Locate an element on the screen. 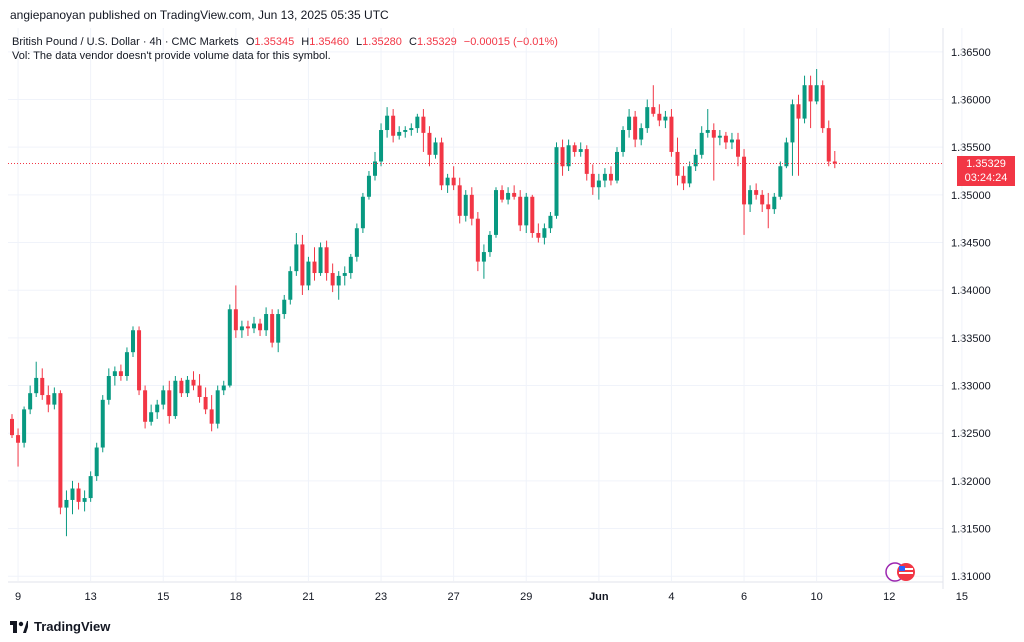 Image resolution: width=1024 pixels, height=642 pixels. footer-brand: TradingView is located at coordinates (60, 626).